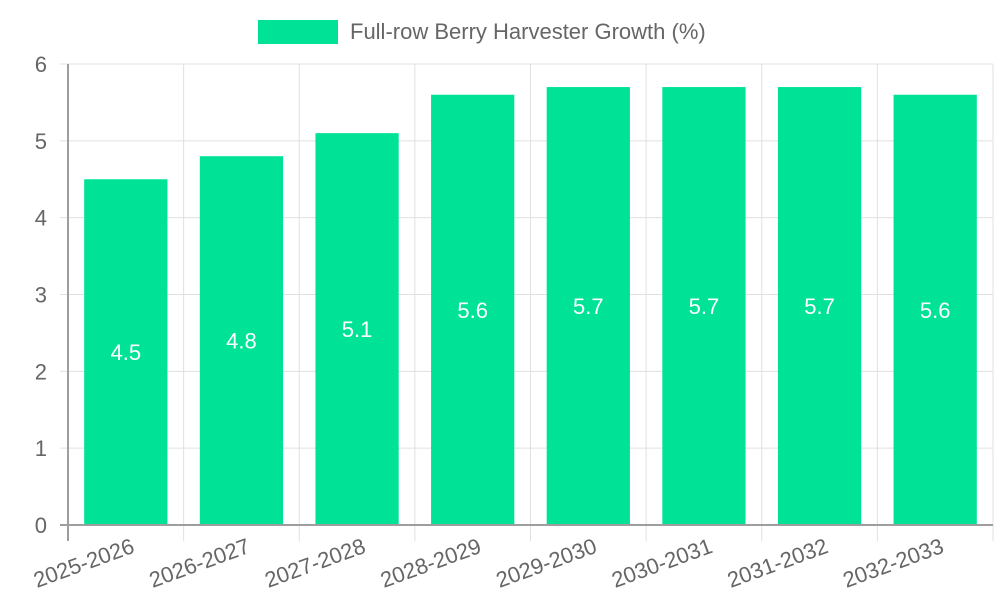 Image resolution: width=1000 pixels, height=600 pixels. Describe the element at coordinates (892, 562) in the screenshot. I see `x-tick-label: 2032-2033` at that location.